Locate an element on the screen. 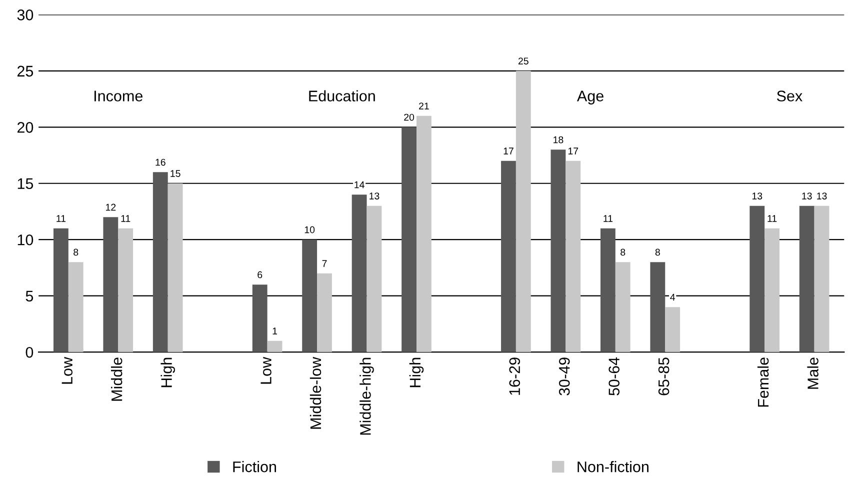 The height and width of the screenshot is (489, 857). data-label: 7 is located at coordinates (324, 263).